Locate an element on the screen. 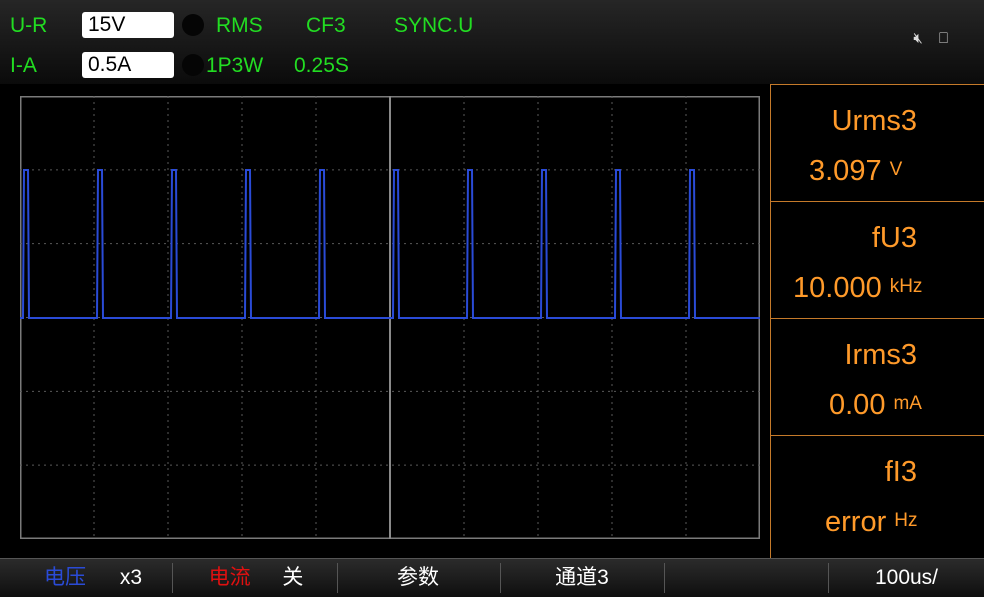  param-value: 10.000 kHz is located at coordinates (858, 288).